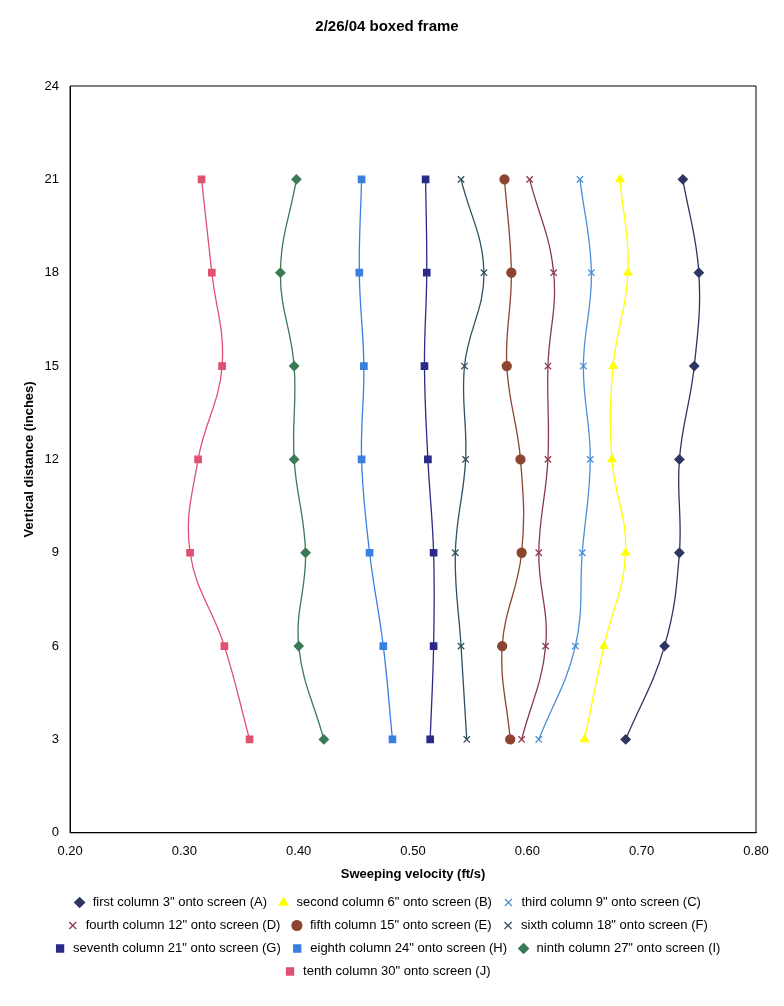 This screenshot has height=1006, width=784. Describe the element at coordinates (614, 925) in the screenshot. I see `legend-label: sixth column 18" onto screen (F)` at that location.